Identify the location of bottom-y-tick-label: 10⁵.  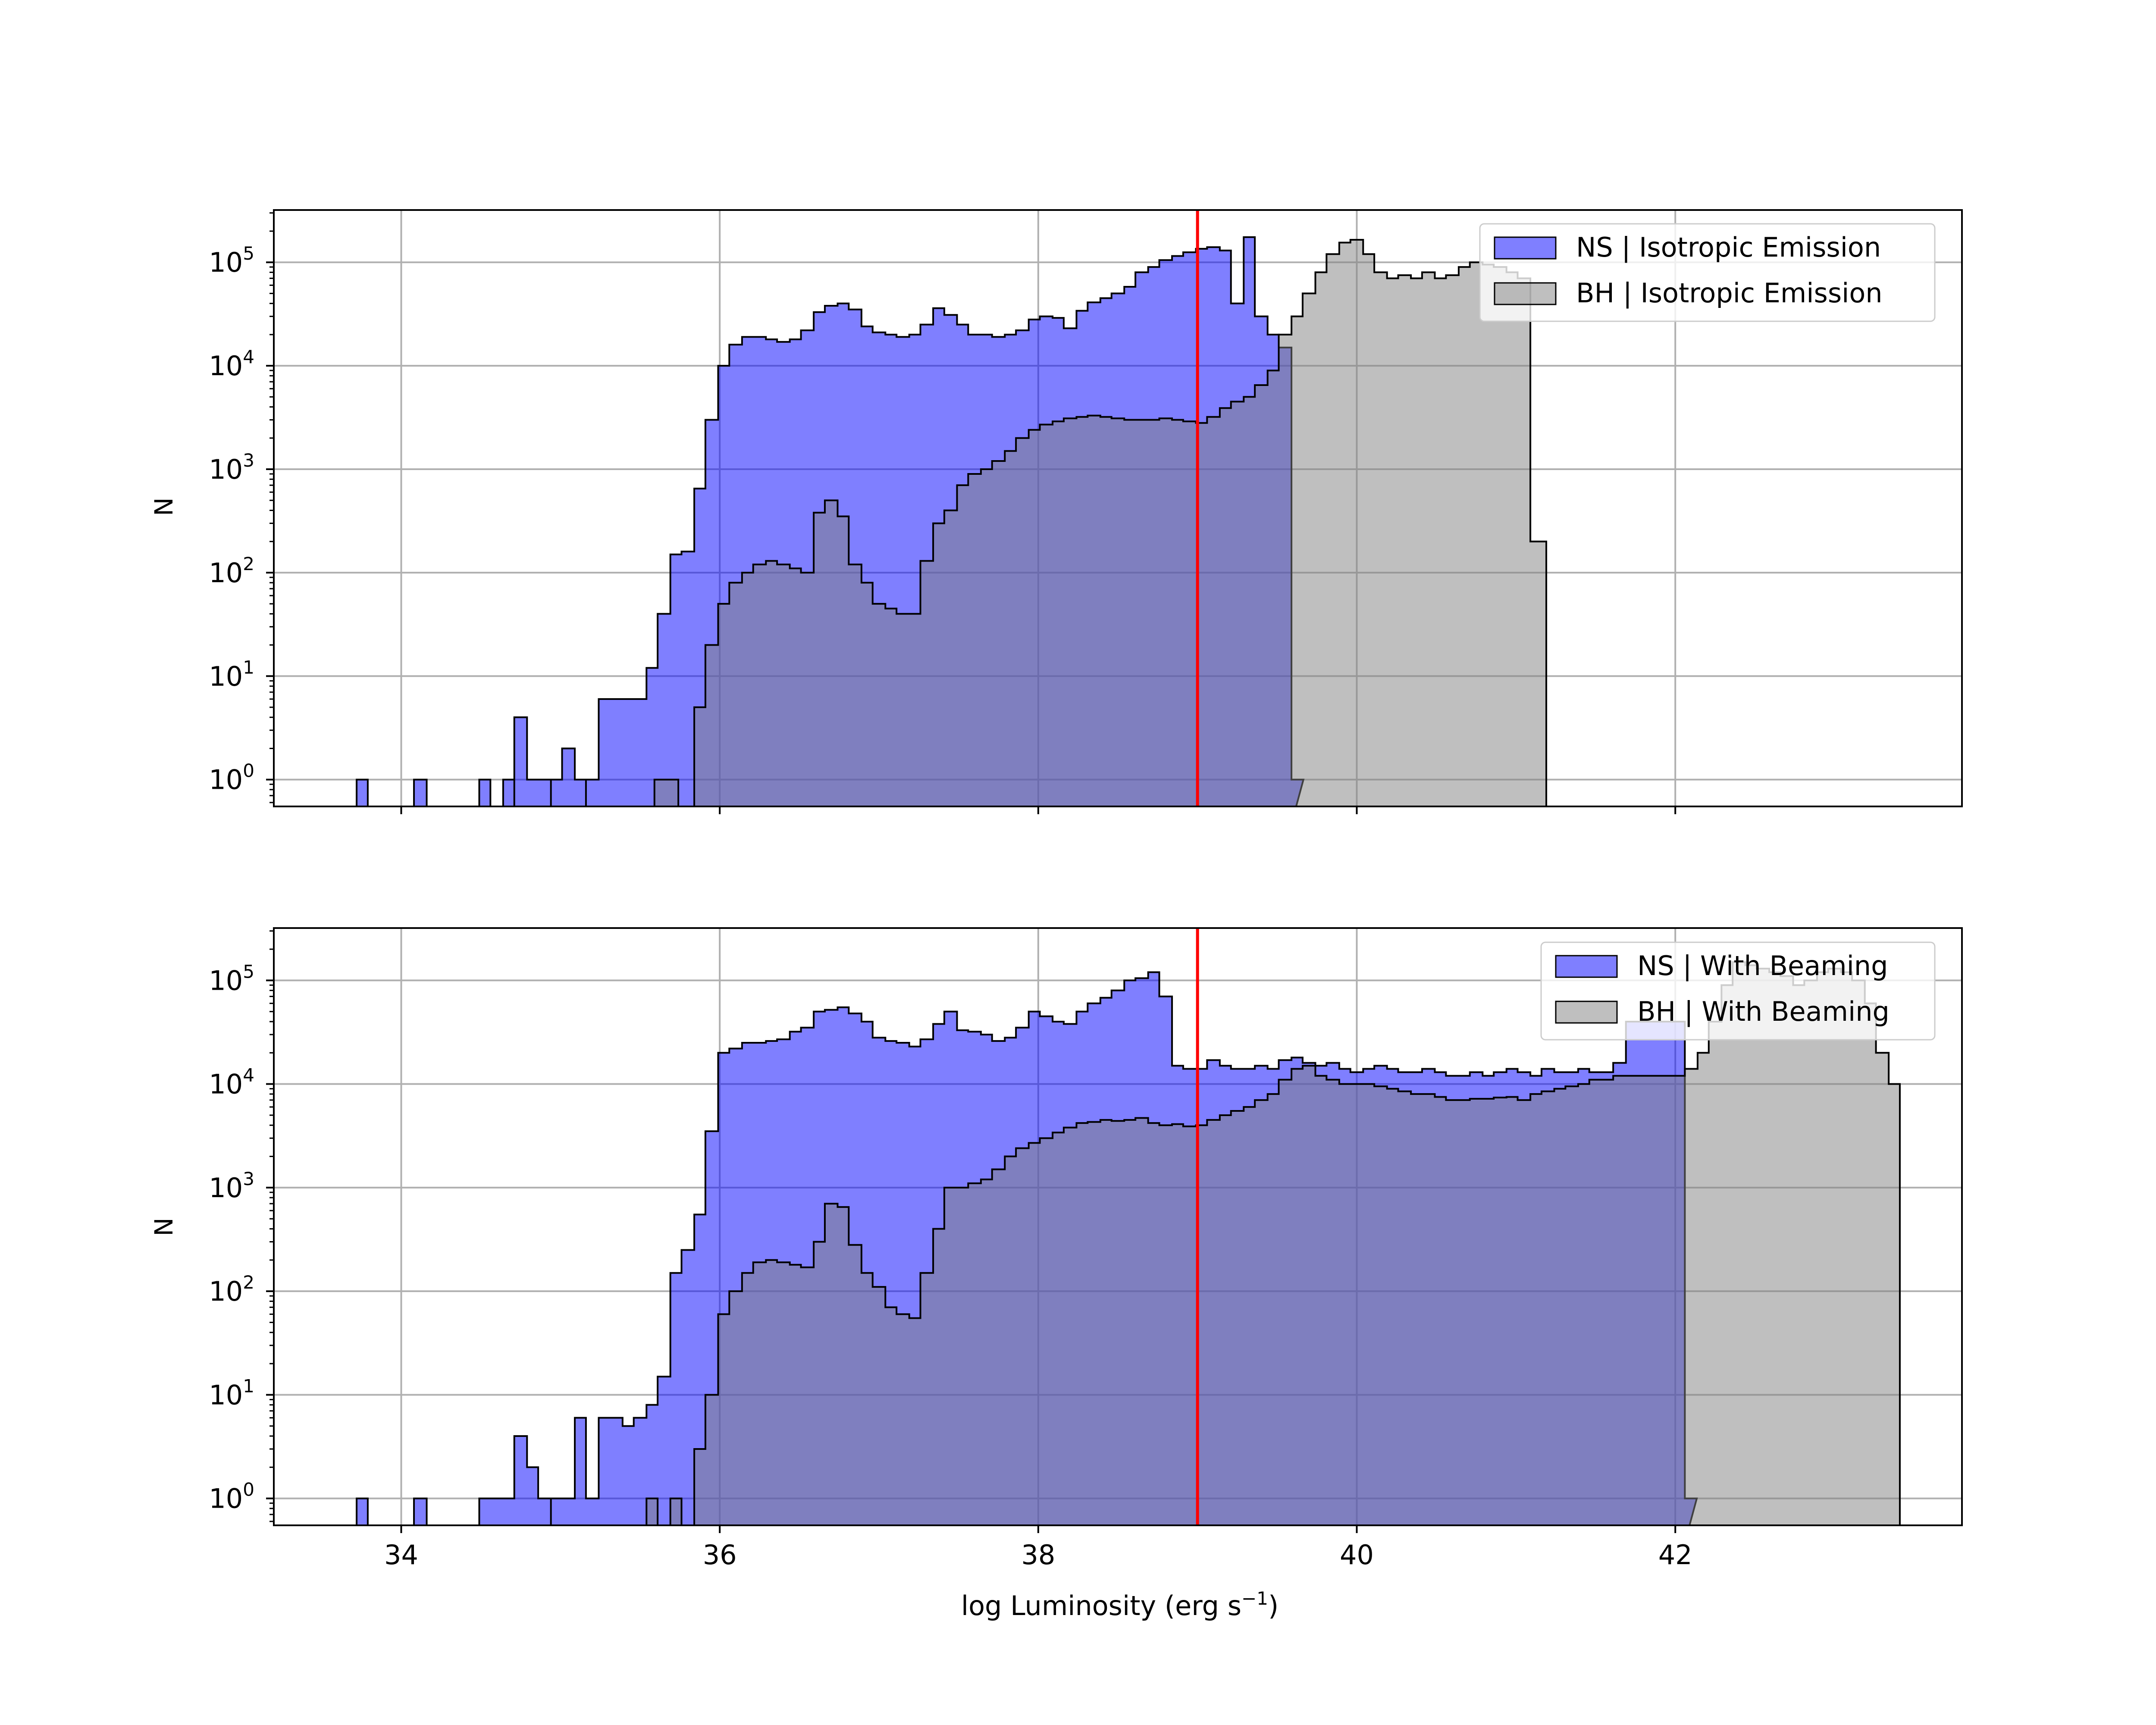
(232, 979).